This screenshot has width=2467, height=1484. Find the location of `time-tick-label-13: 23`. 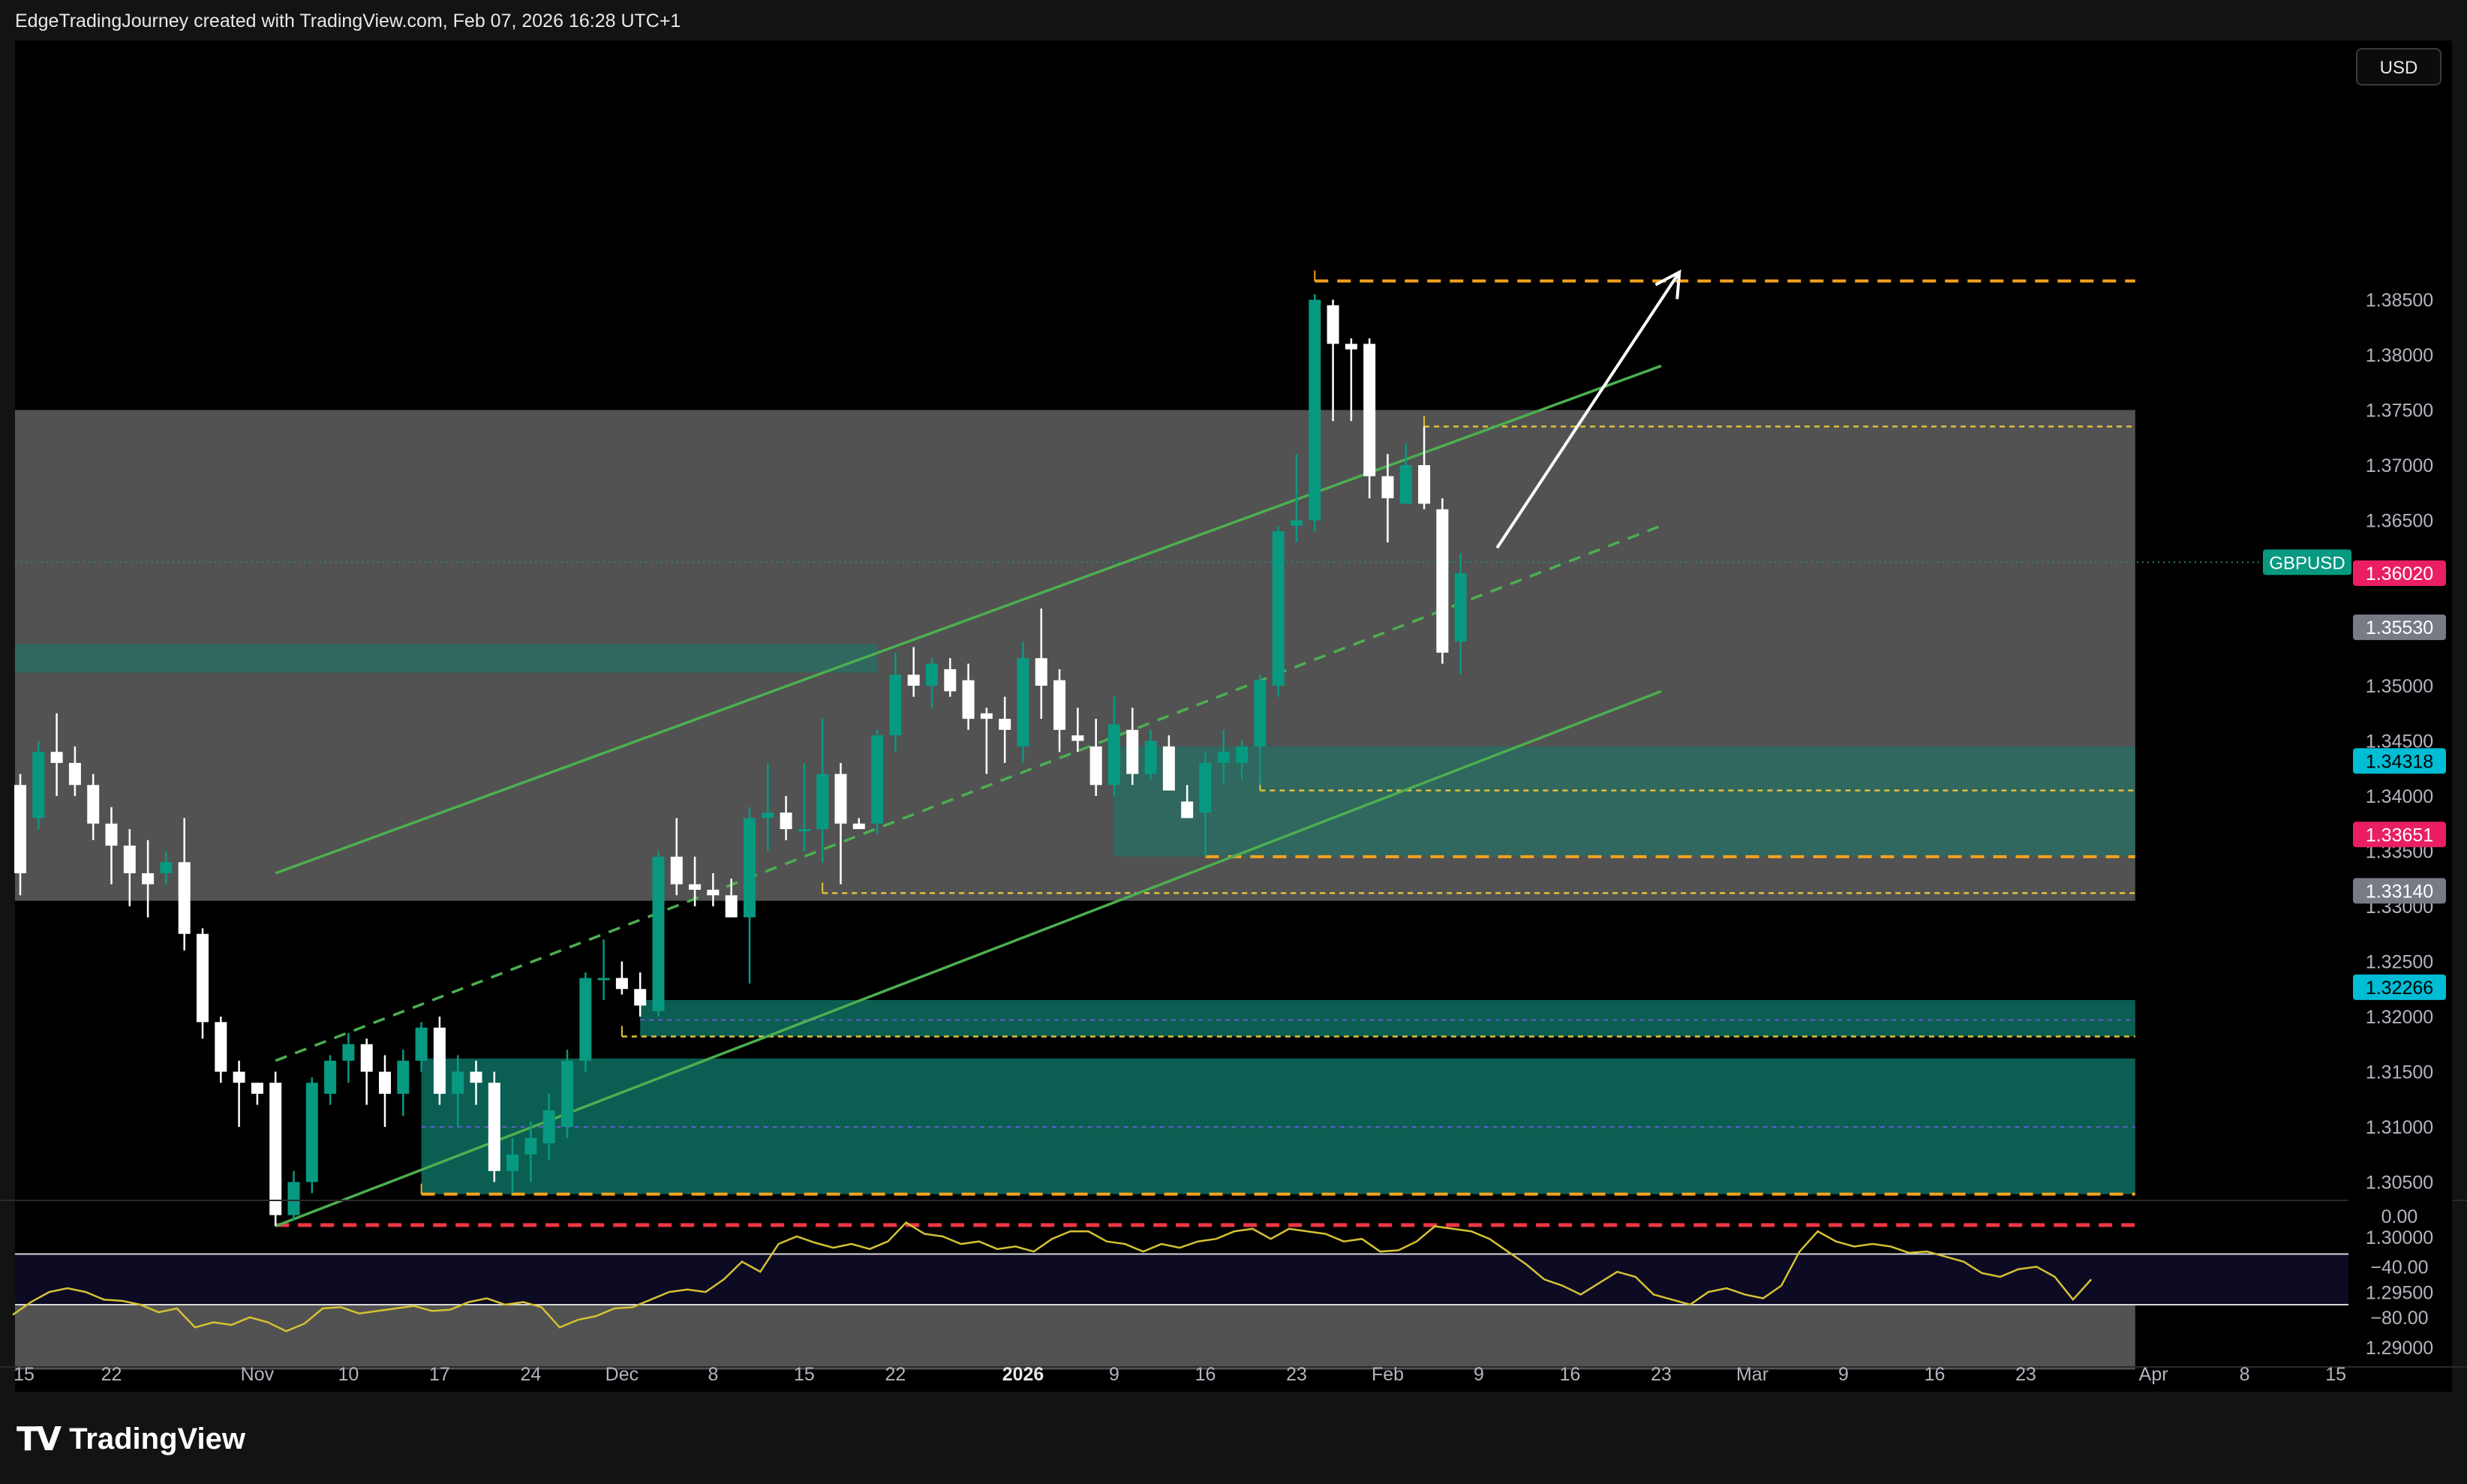

time-tick-label-13: 23 is located at coordinates (1296, 1374).